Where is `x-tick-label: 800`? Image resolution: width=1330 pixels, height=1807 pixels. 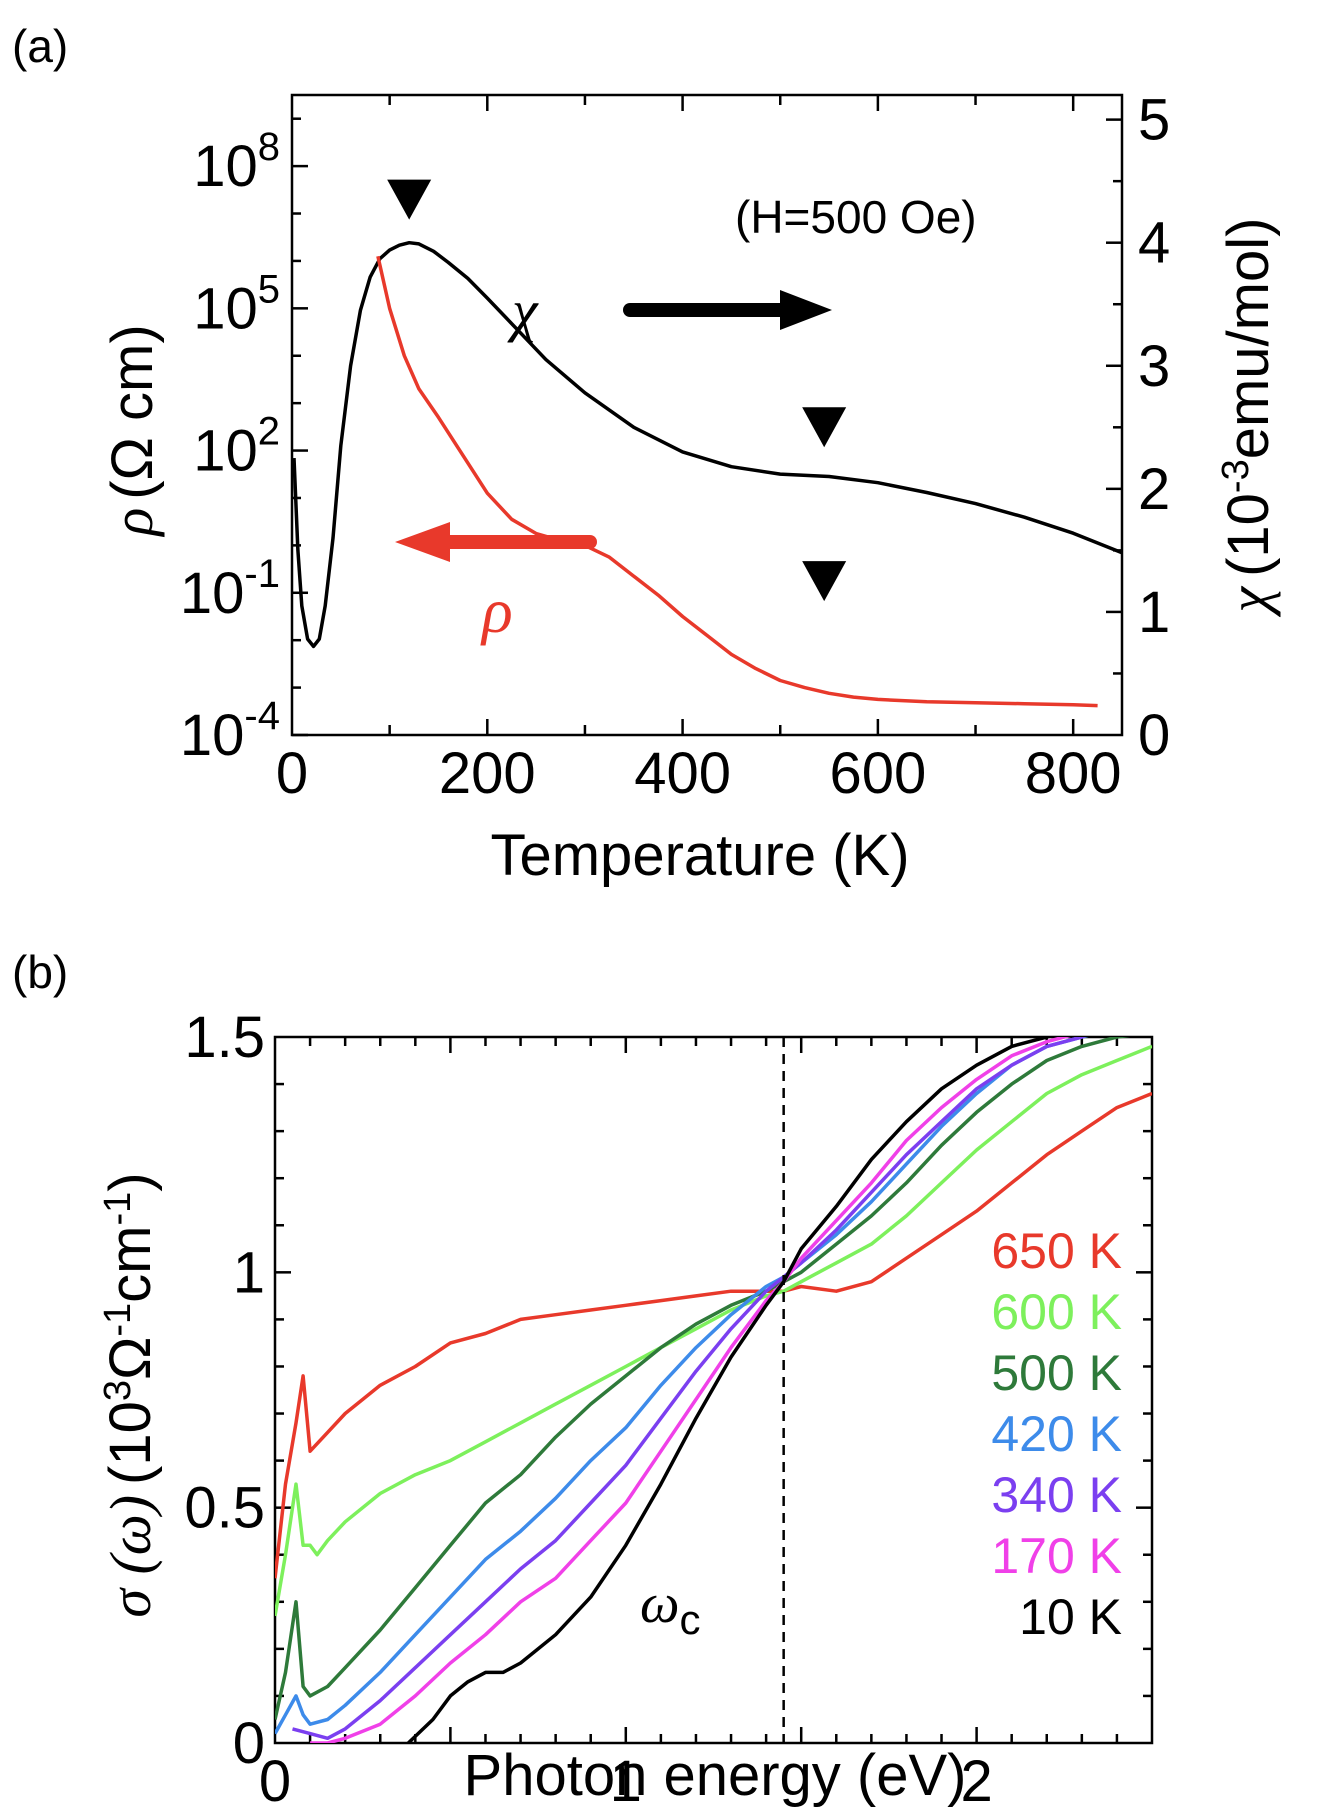
x-tick-label: 800 is located at coordinates (1073, 773).